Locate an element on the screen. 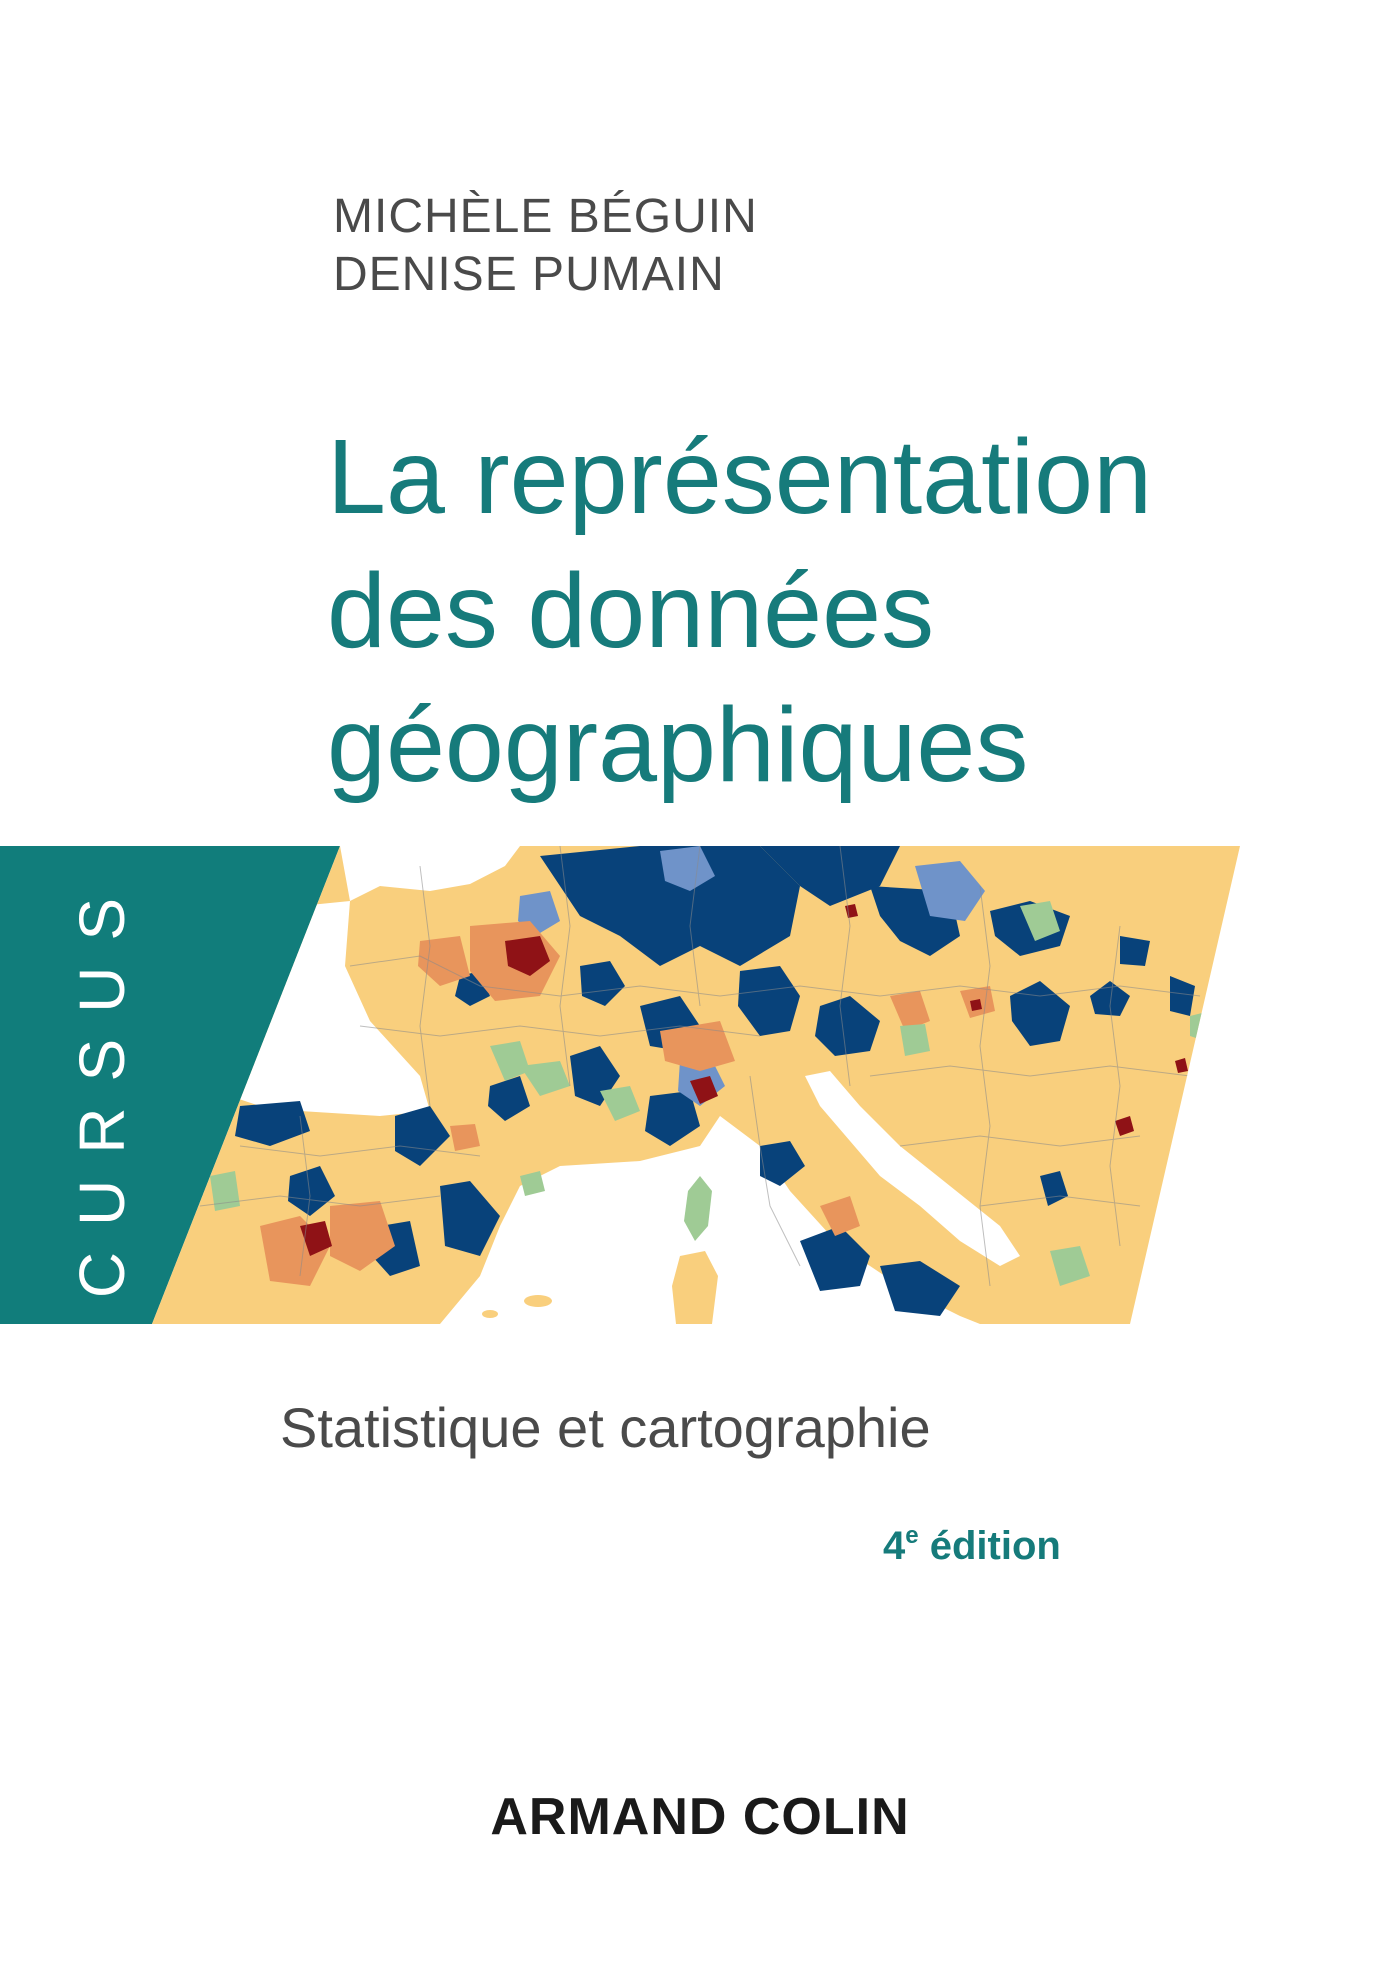 This screenshot has height=1988, width=1400. edition-suffix: e is located at coordinates (912, 1535).